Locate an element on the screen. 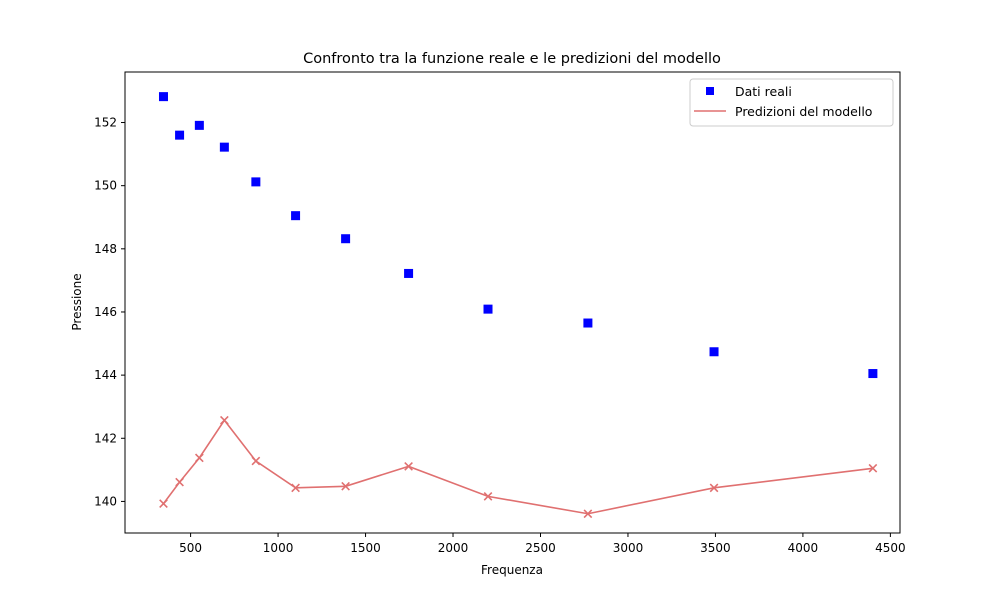  x-axis-label: Frequenza is located at coordinates (512, 570).